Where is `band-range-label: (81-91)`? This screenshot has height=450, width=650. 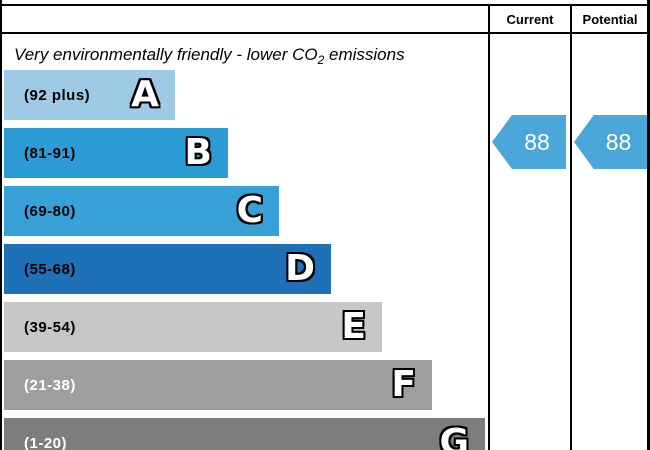 band-range-label: (81-91) is located at coordinates (50, 153).